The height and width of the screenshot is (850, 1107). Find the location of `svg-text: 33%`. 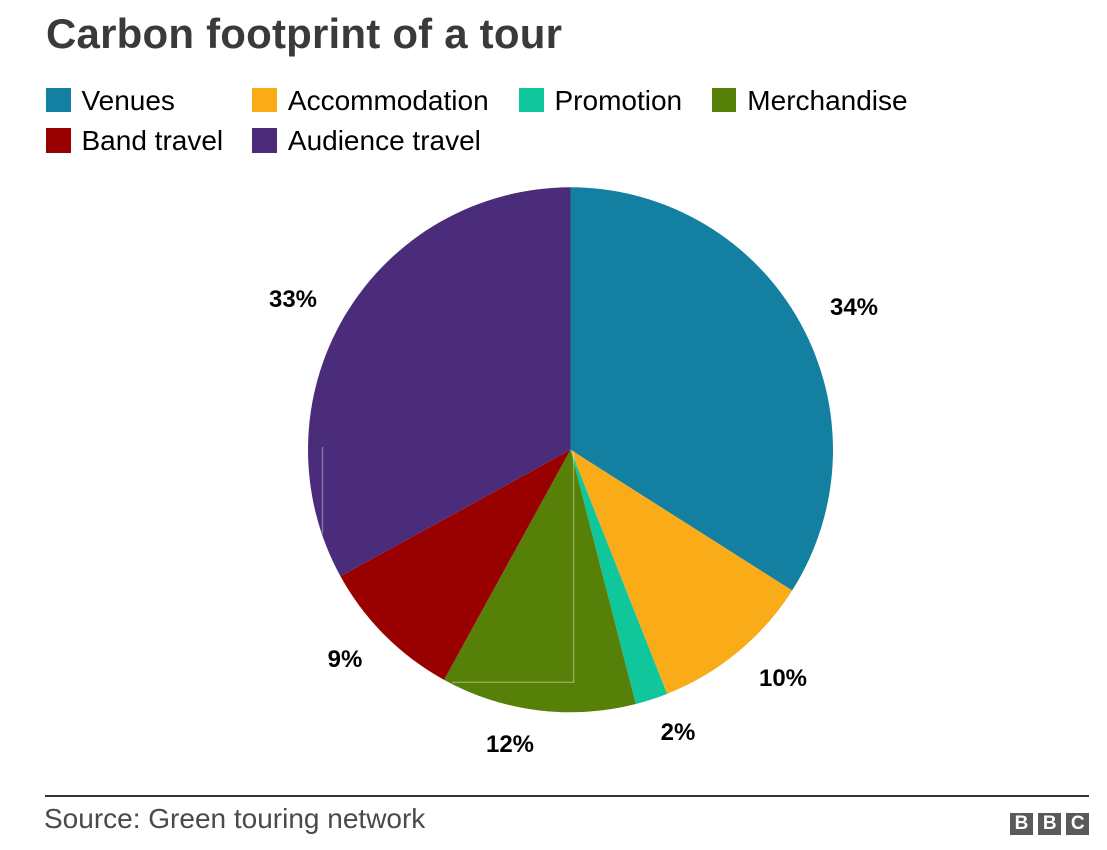

svg-text: 33% is located at coordinates (293, 299).